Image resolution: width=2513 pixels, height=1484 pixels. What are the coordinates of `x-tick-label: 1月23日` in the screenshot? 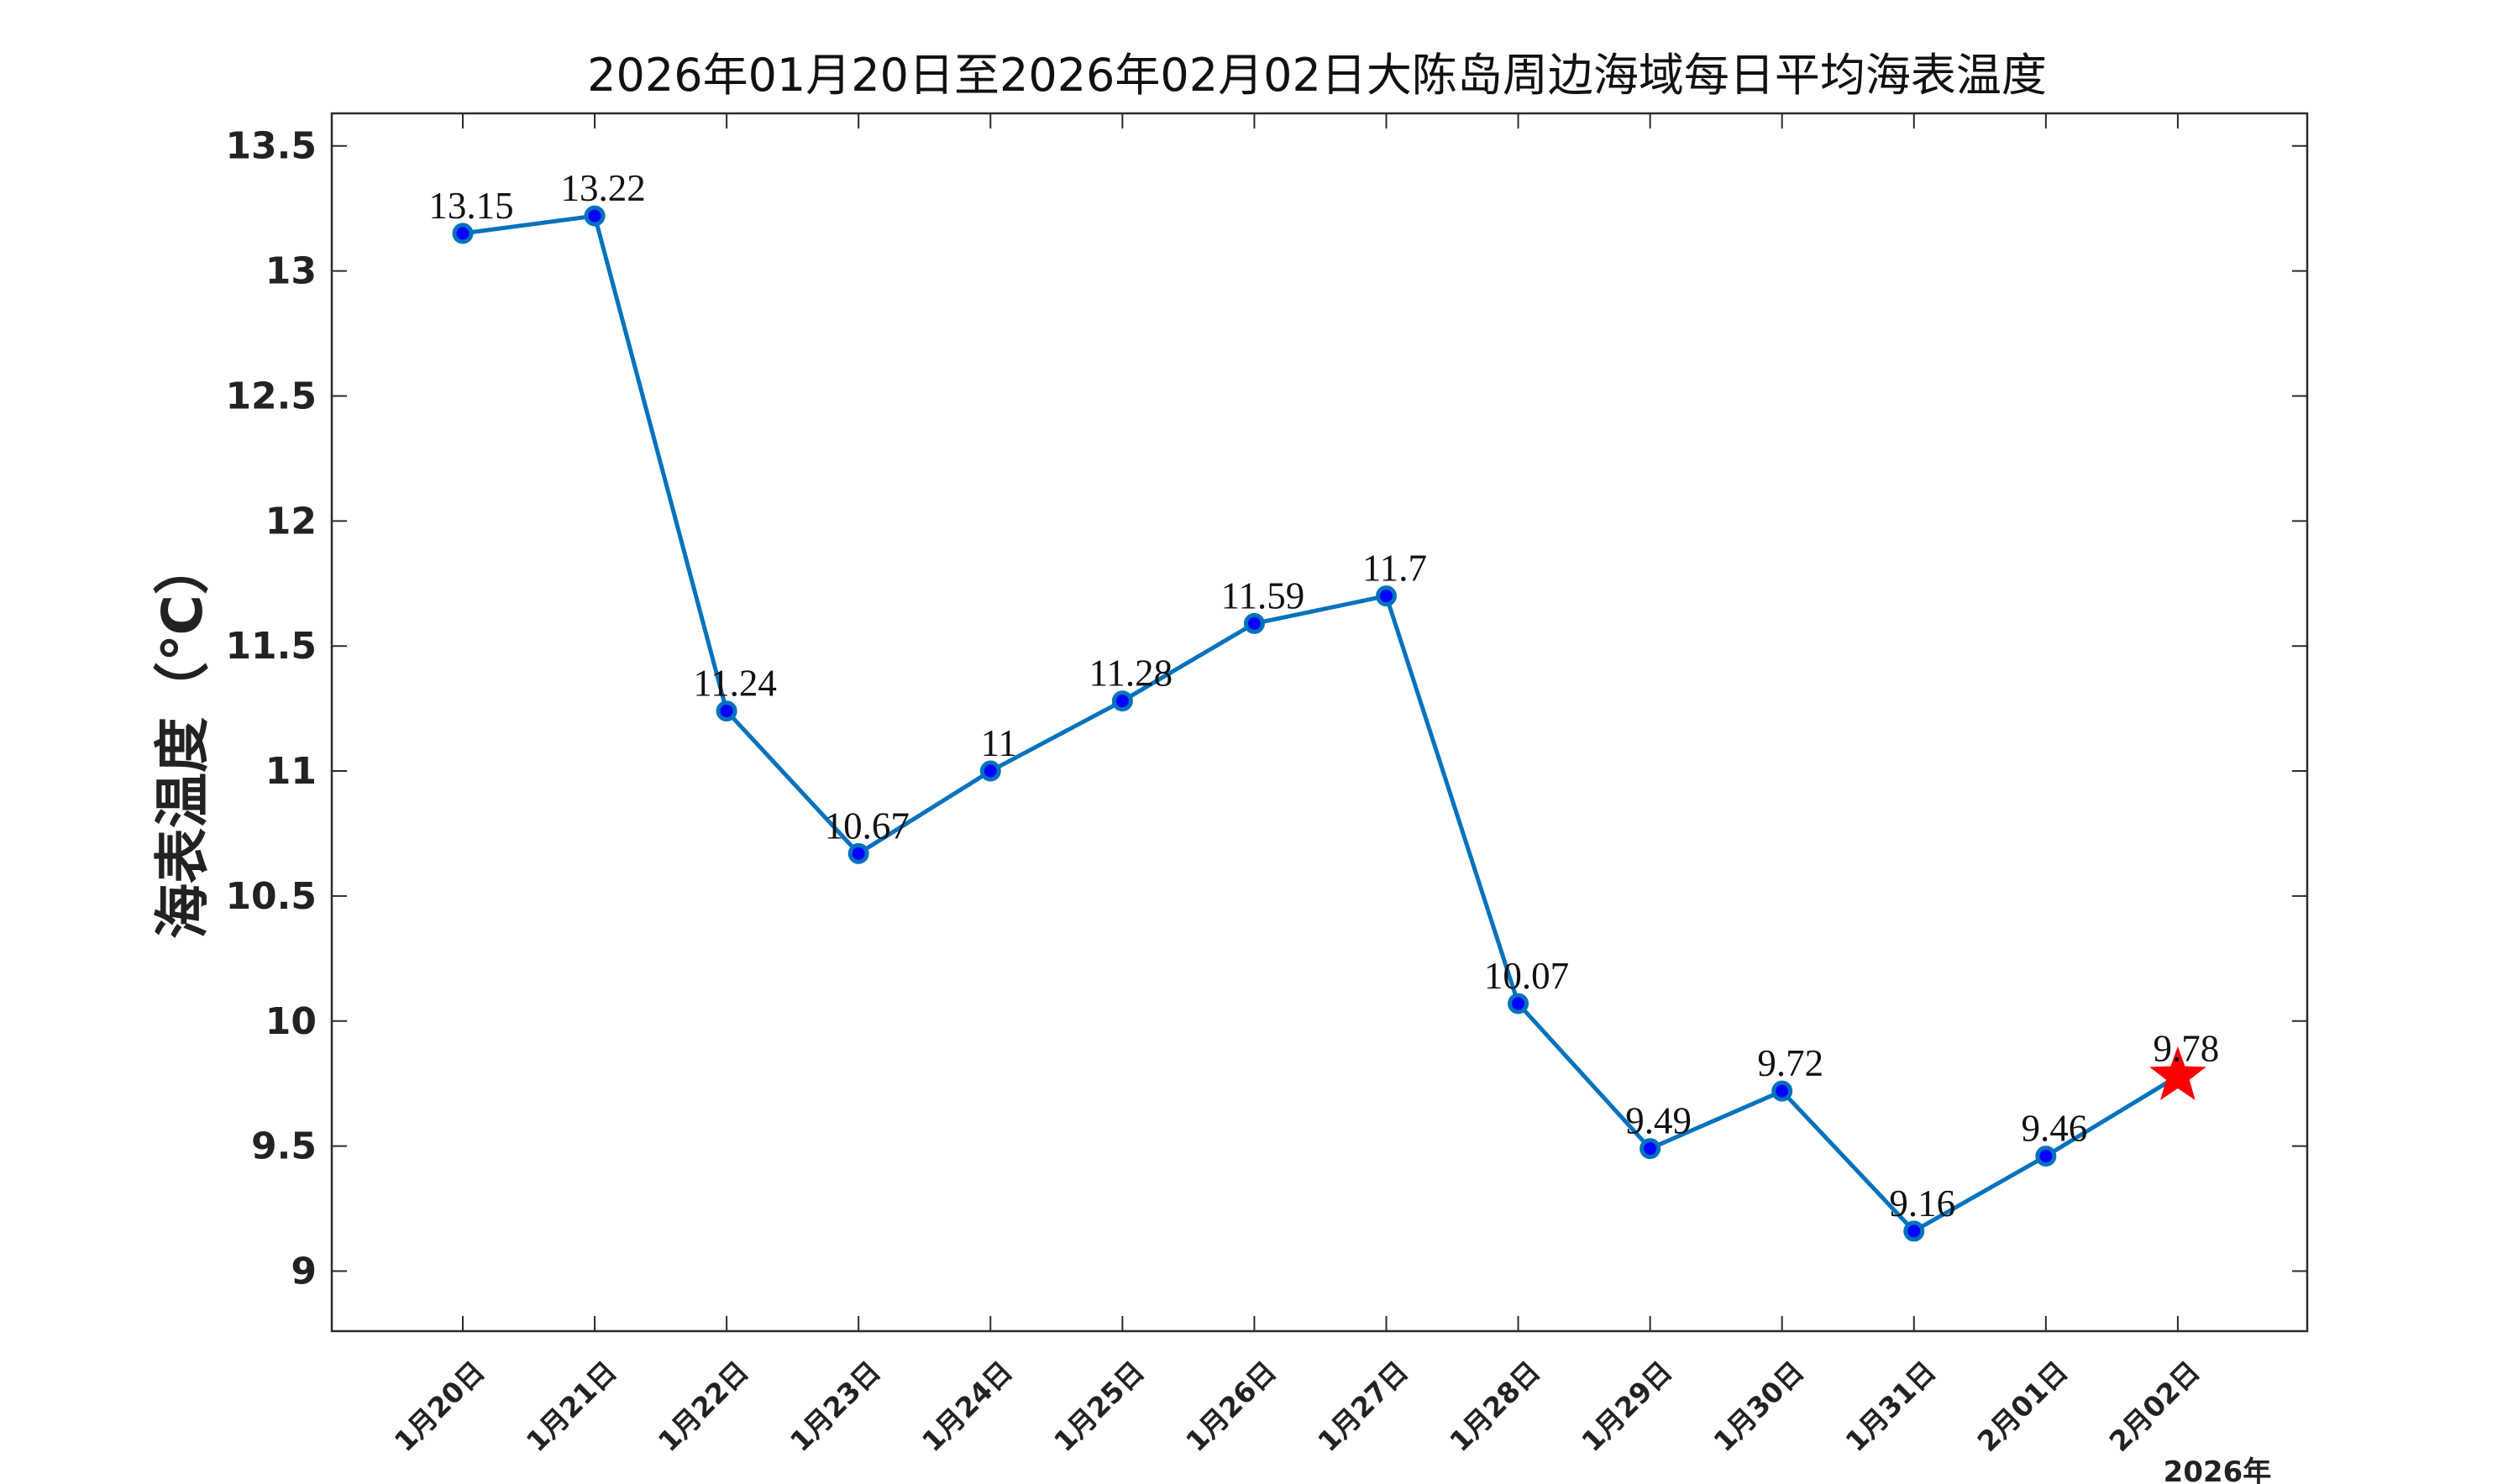 It's located at (836, 1407).